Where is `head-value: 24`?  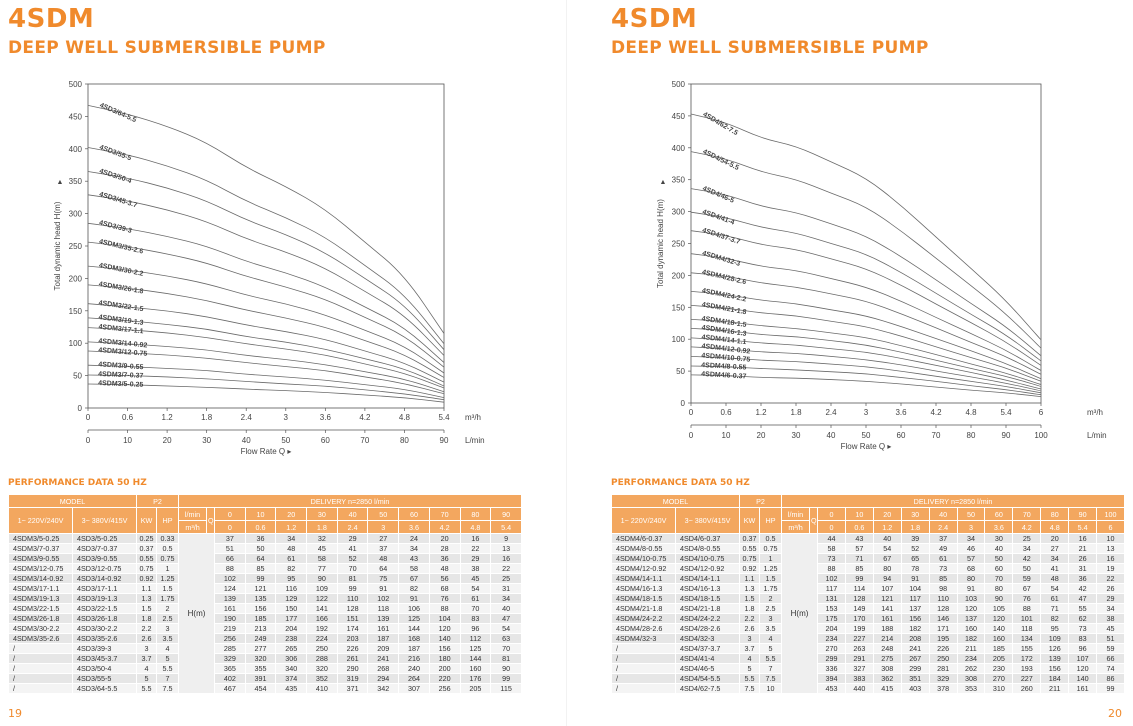
head-value: 24 is located at coordinates (414, 538).